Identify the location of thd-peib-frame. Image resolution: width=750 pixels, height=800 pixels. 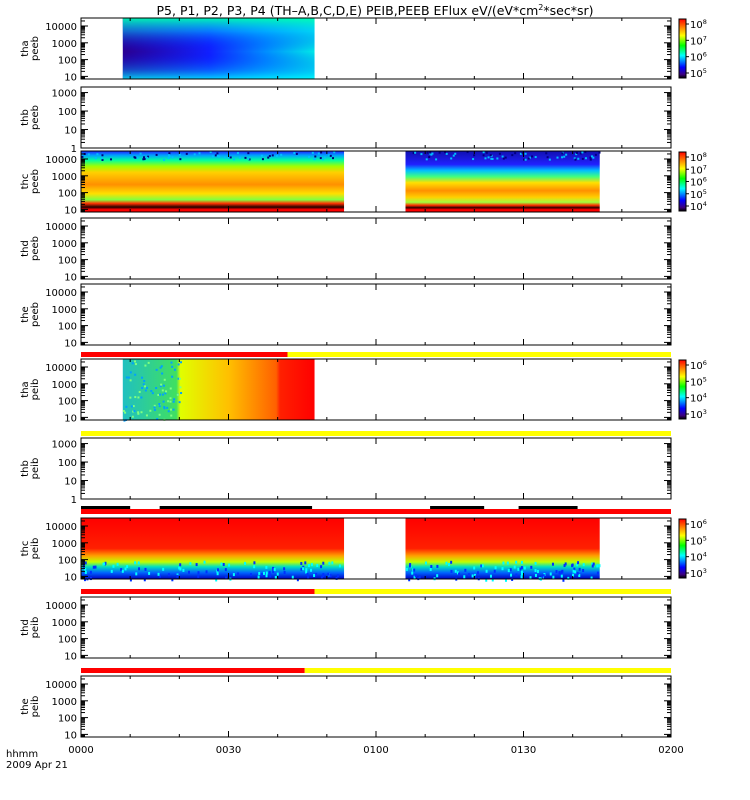
(376, 627).